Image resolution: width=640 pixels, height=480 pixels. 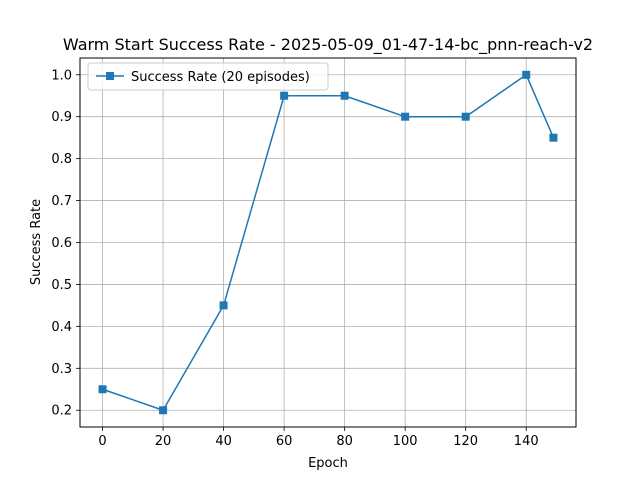 I want to click on x-axis-label: Epoch, so click(x=328, y=463).